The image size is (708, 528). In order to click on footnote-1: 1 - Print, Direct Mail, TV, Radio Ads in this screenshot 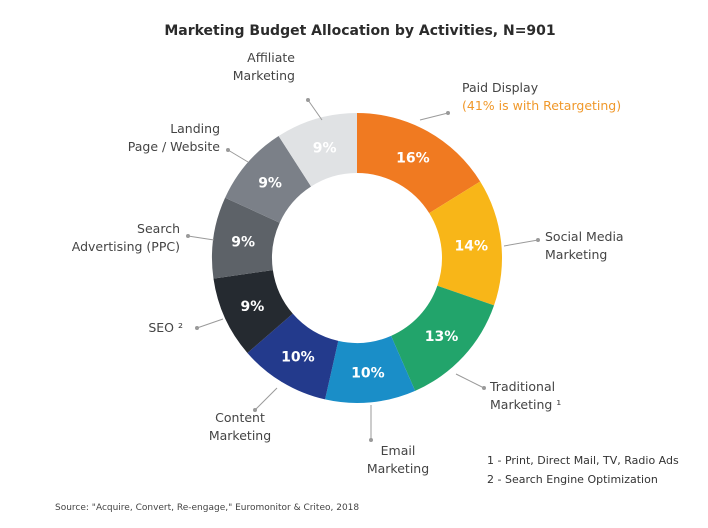, I will do `click(583, 460)`.